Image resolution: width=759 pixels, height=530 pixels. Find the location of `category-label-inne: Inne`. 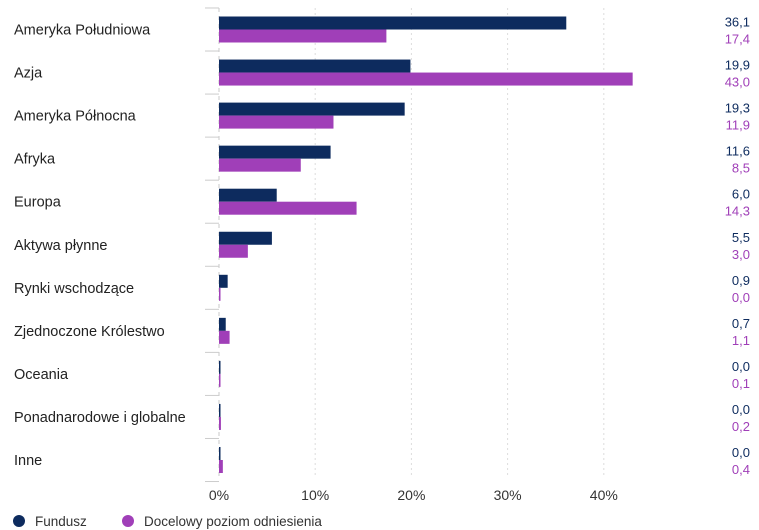

category-label-inne: Inne is located at coordinates (28, 461).